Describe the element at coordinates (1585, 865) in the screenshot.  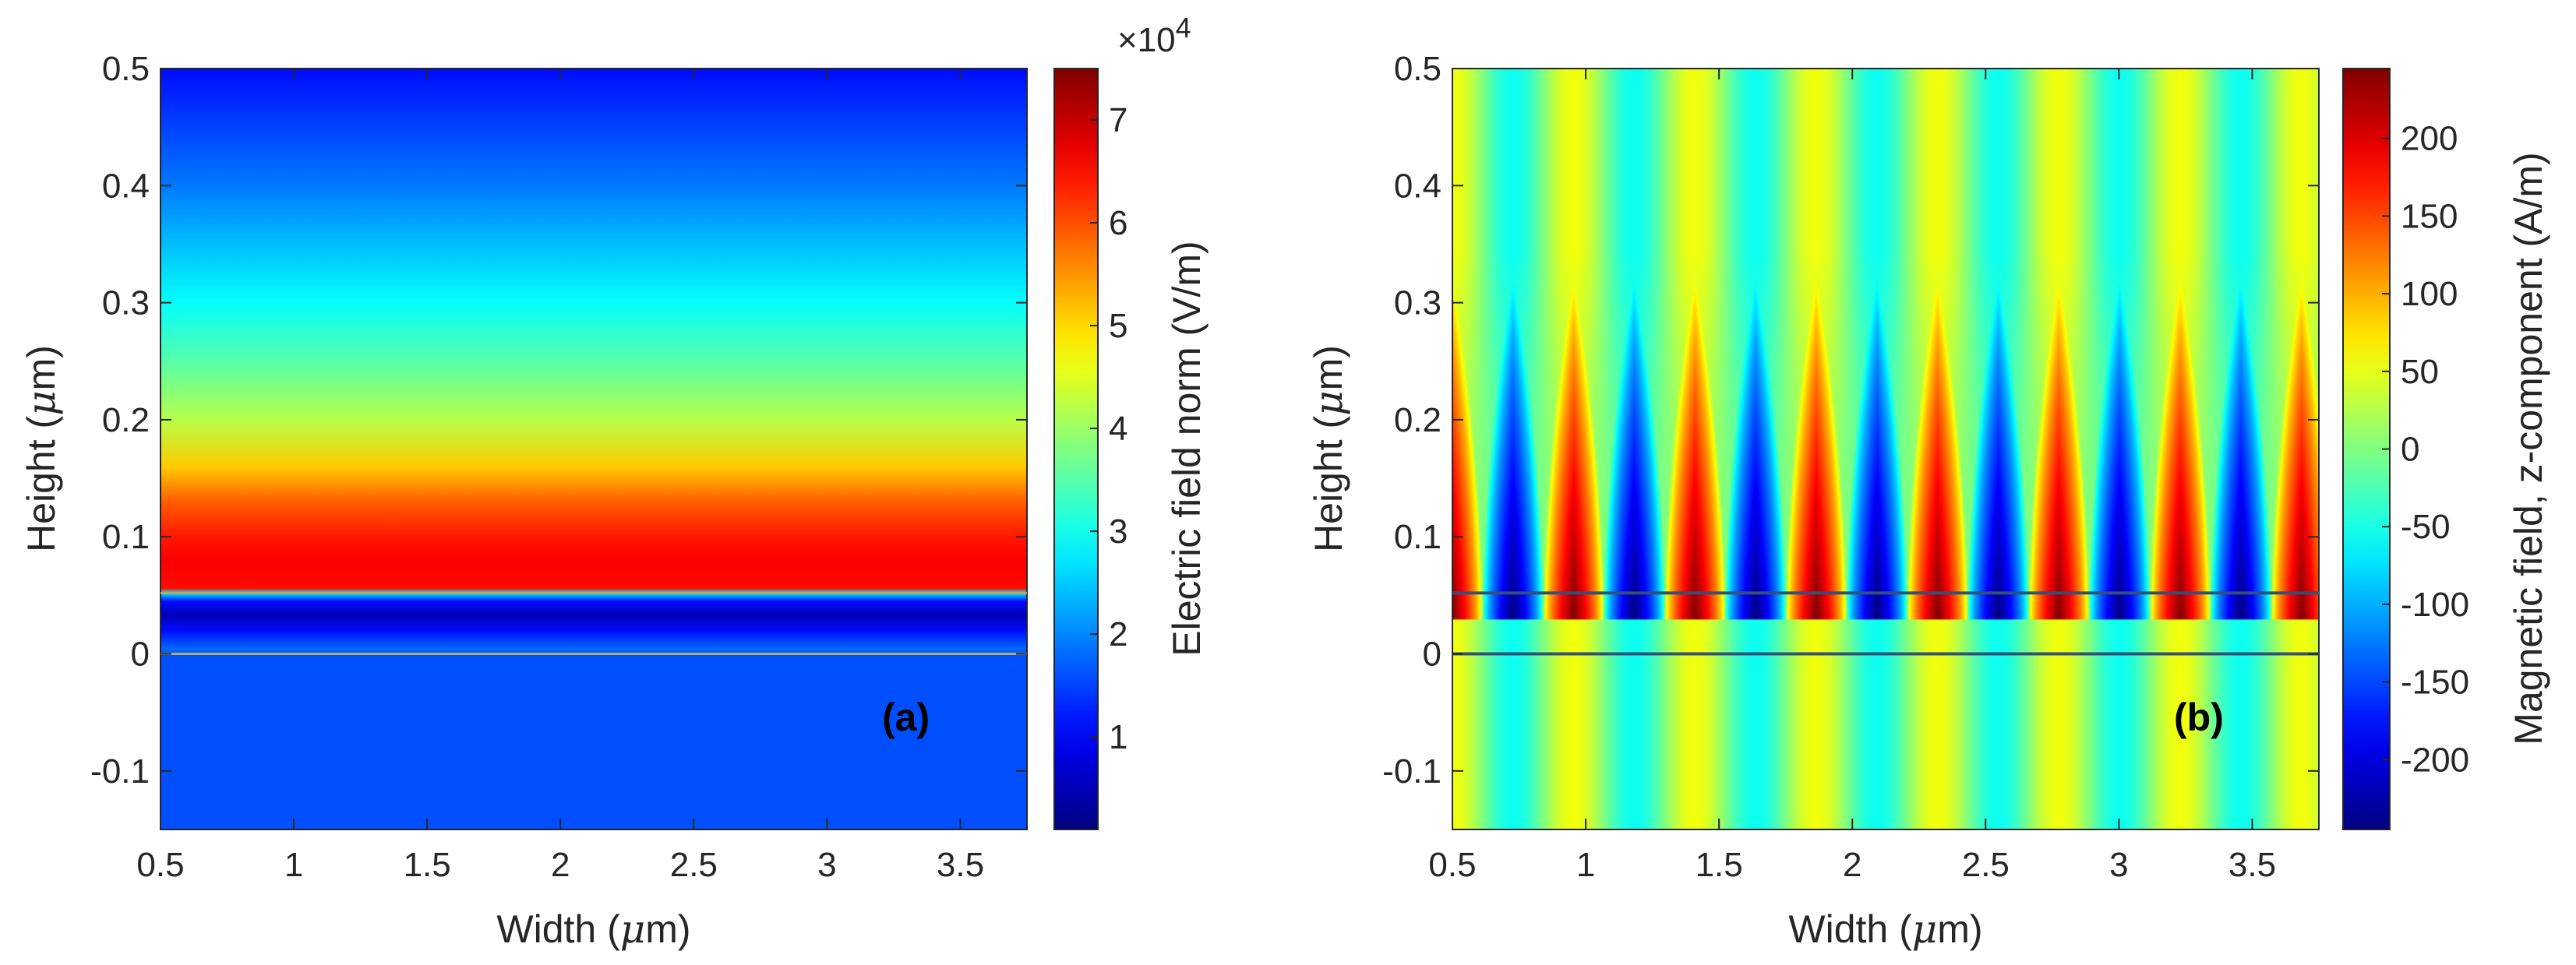
I see `b-x-tick-label: 1` at that location.